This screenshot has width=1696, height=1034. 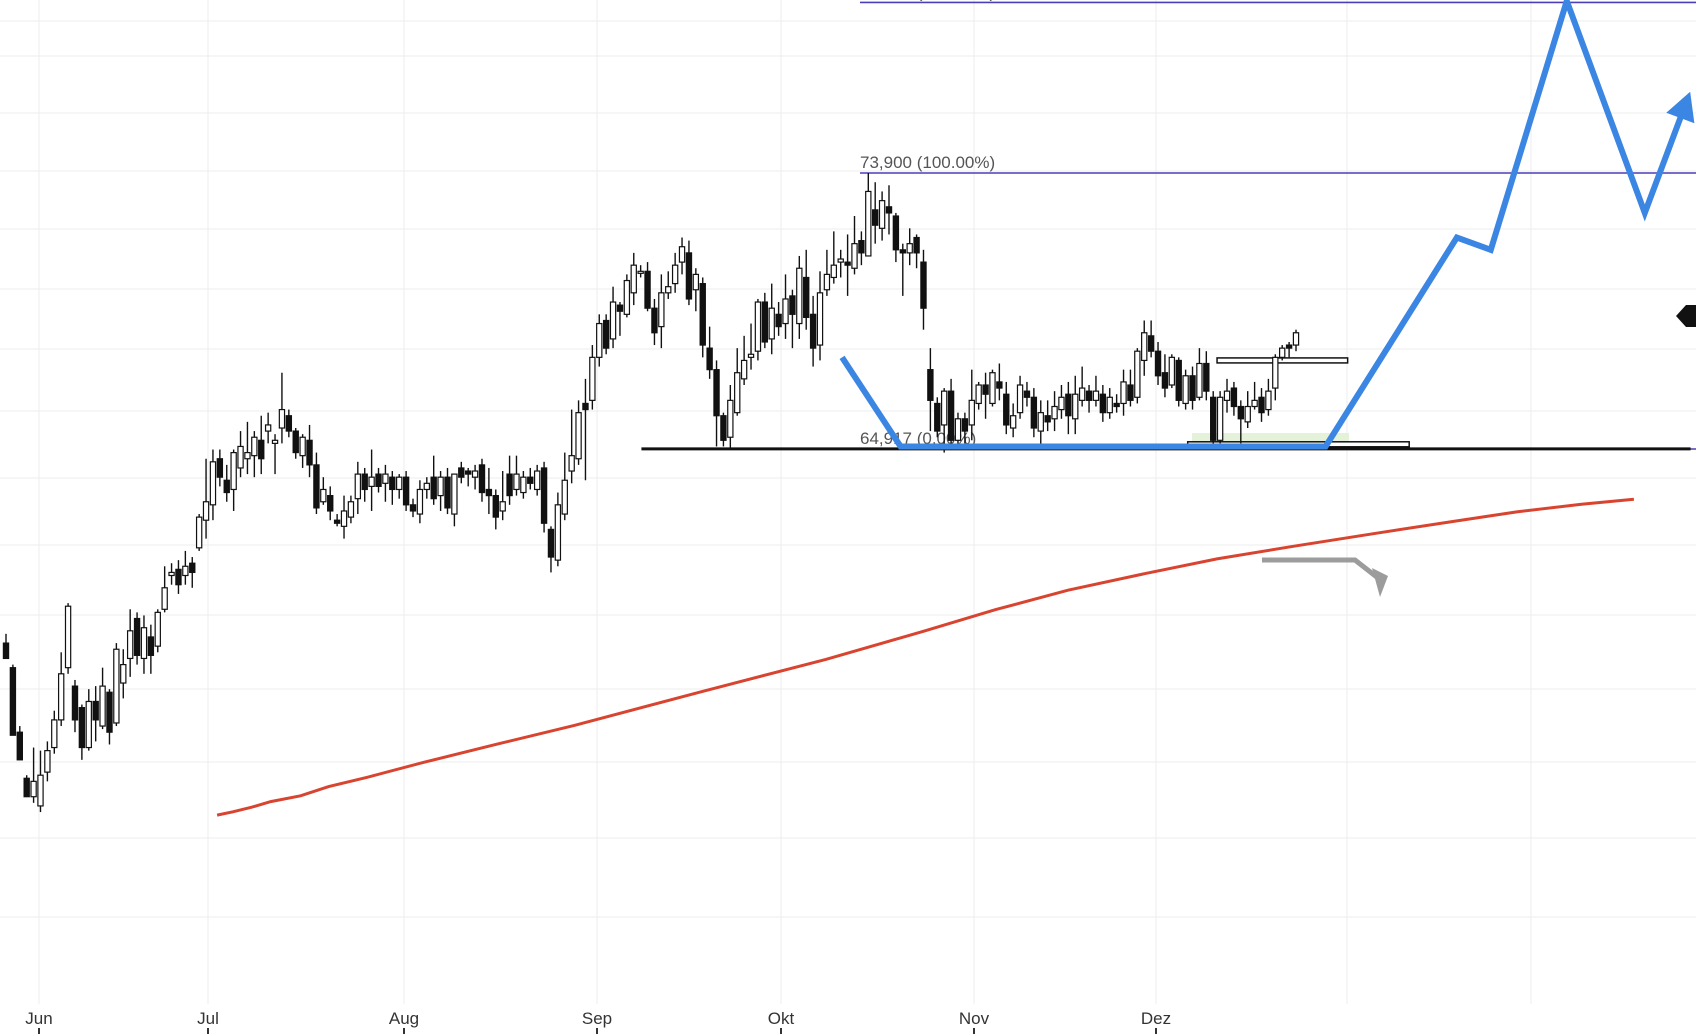 What do you see at coordinates (927, 0) in the screenshot?
I see `fib-label: 79,452 (161.80%)` at bounding box center [927, 0].